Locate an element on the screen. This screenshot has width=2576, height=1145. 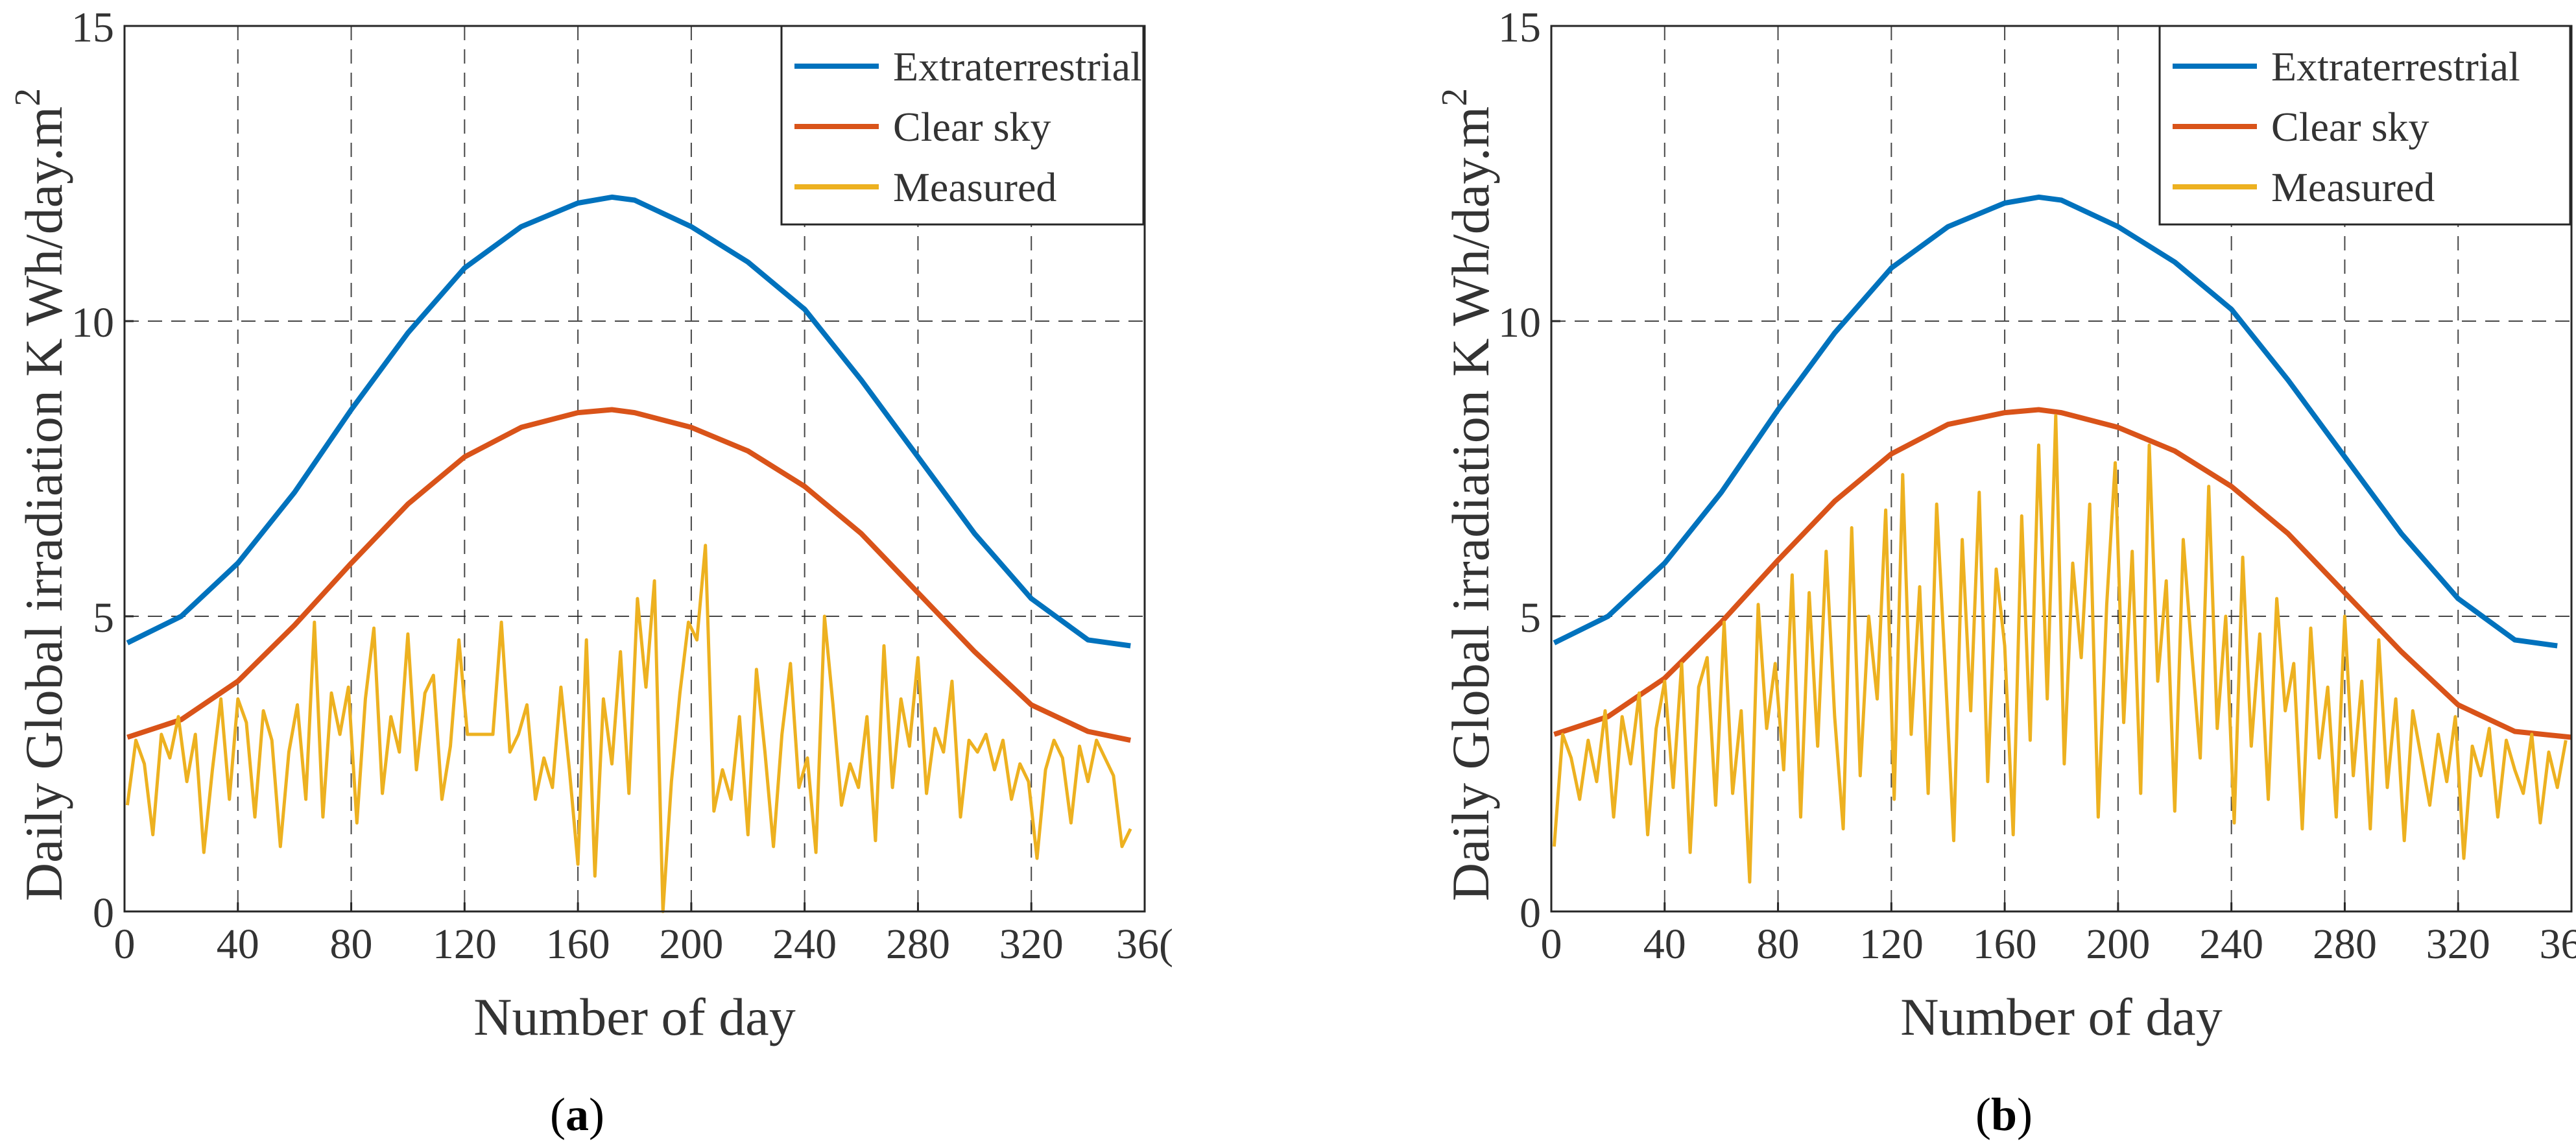
chart-b-legend-label-clear-sky: Clear sky is located at coordinates (2350, 127).